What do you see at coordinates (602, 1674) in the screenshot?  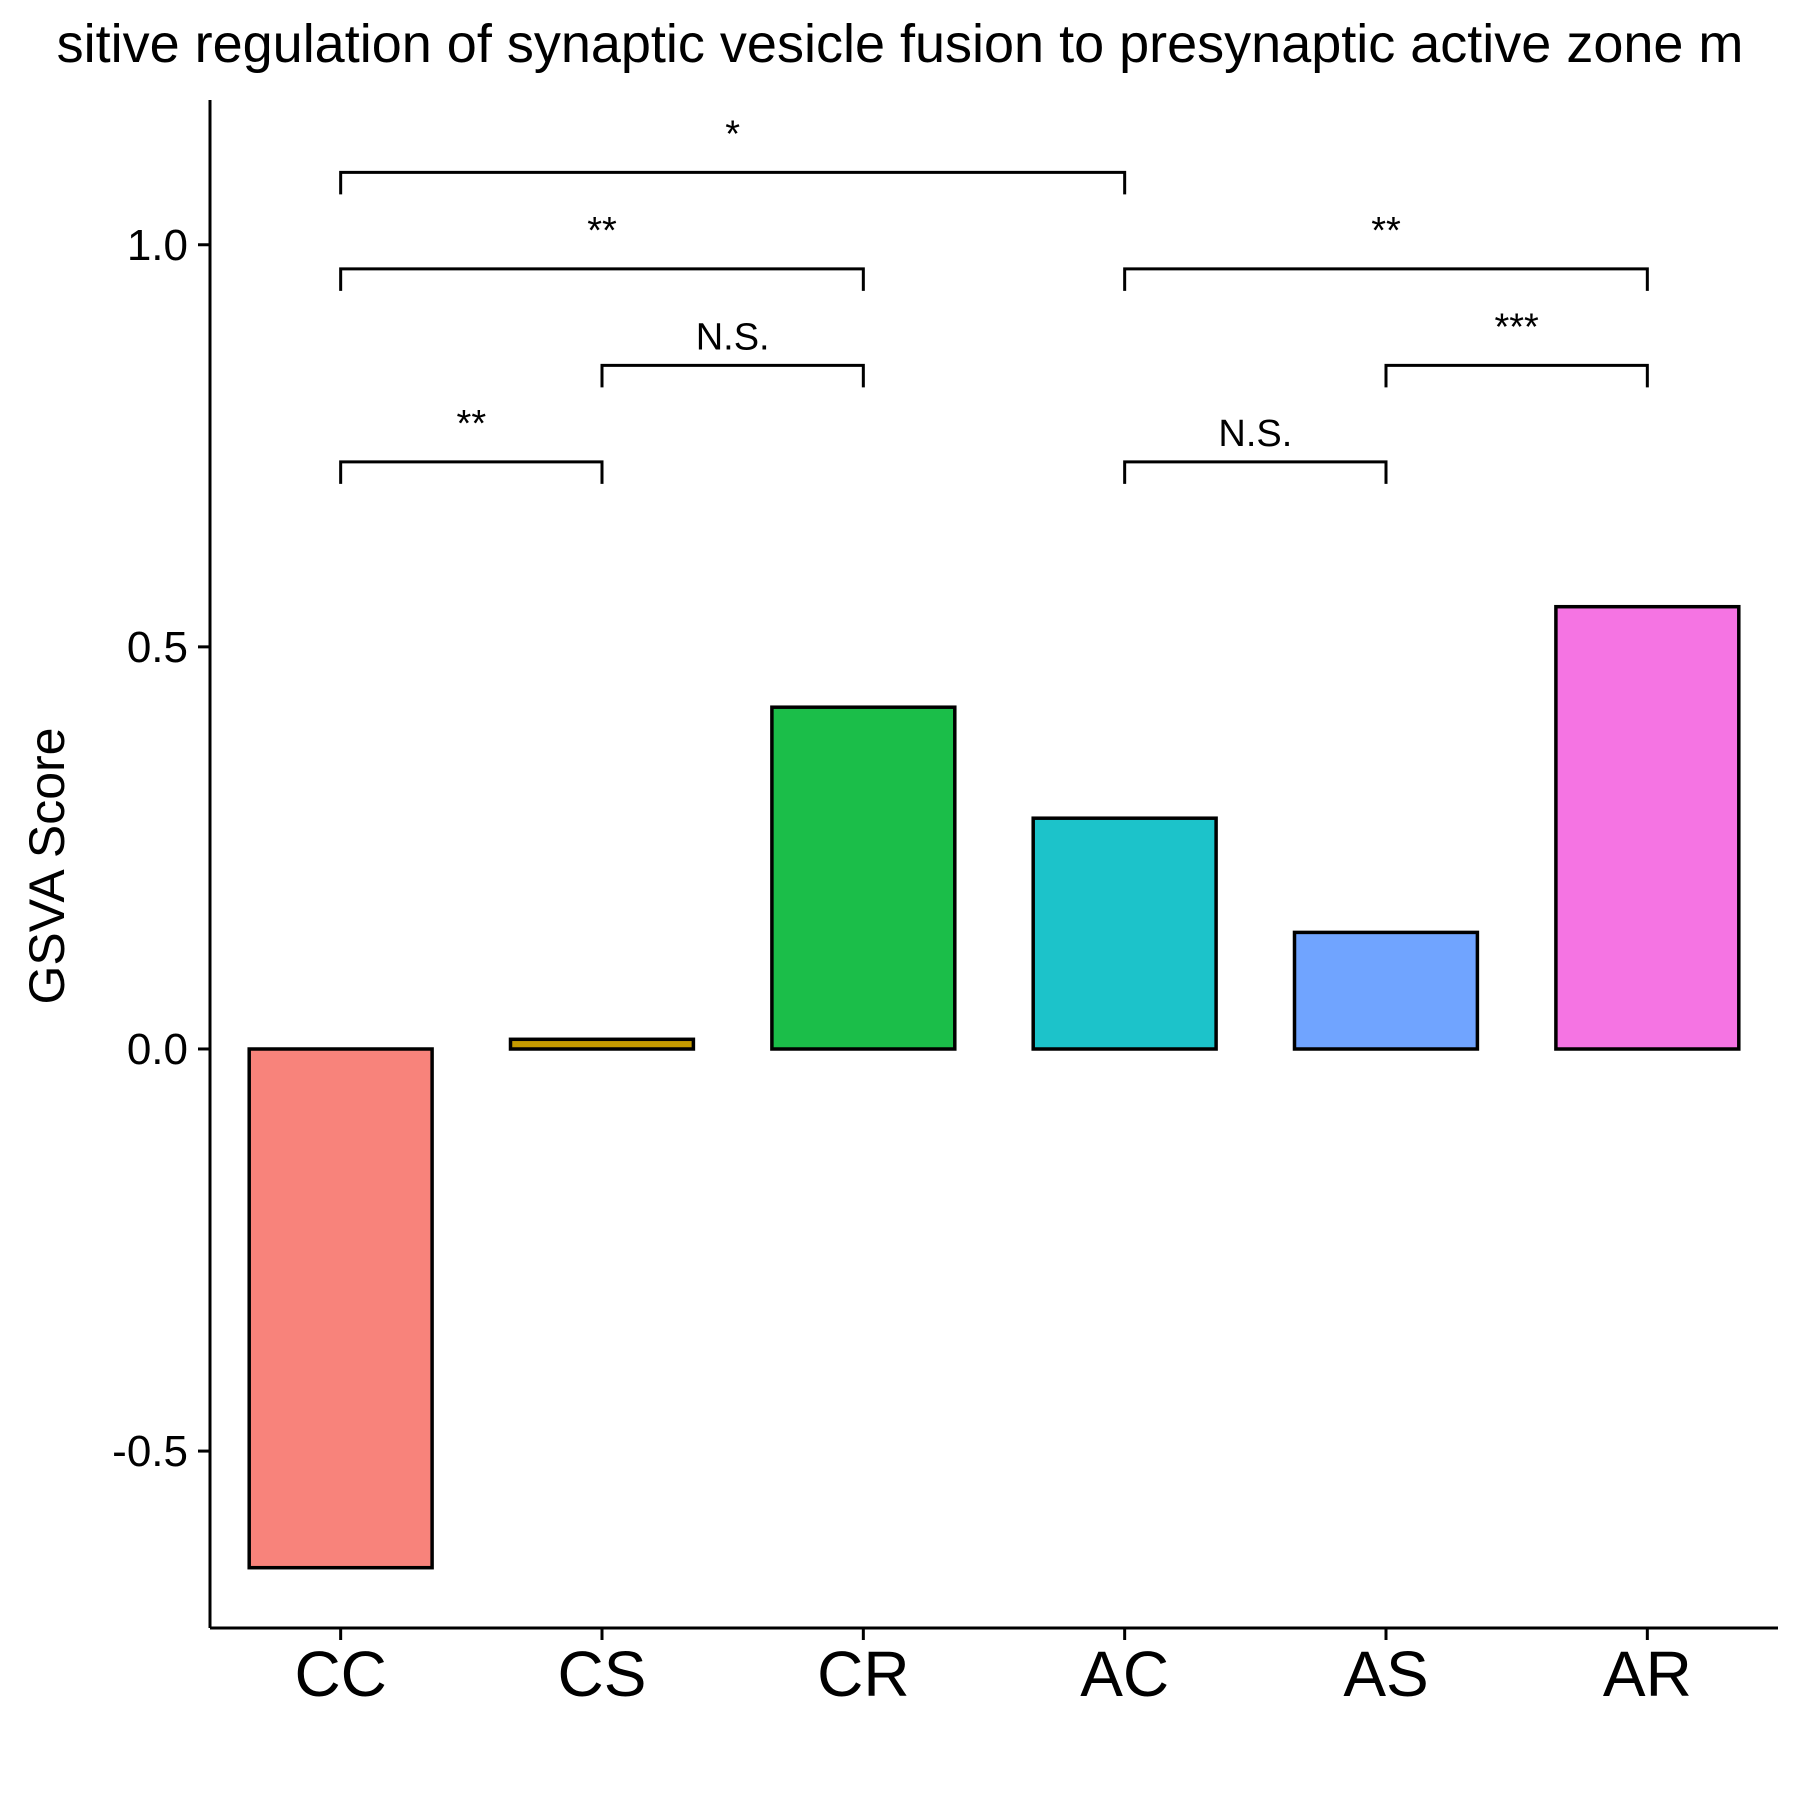 I see `x-tick-label-cs: CS` at bounding box center [602, 1674].